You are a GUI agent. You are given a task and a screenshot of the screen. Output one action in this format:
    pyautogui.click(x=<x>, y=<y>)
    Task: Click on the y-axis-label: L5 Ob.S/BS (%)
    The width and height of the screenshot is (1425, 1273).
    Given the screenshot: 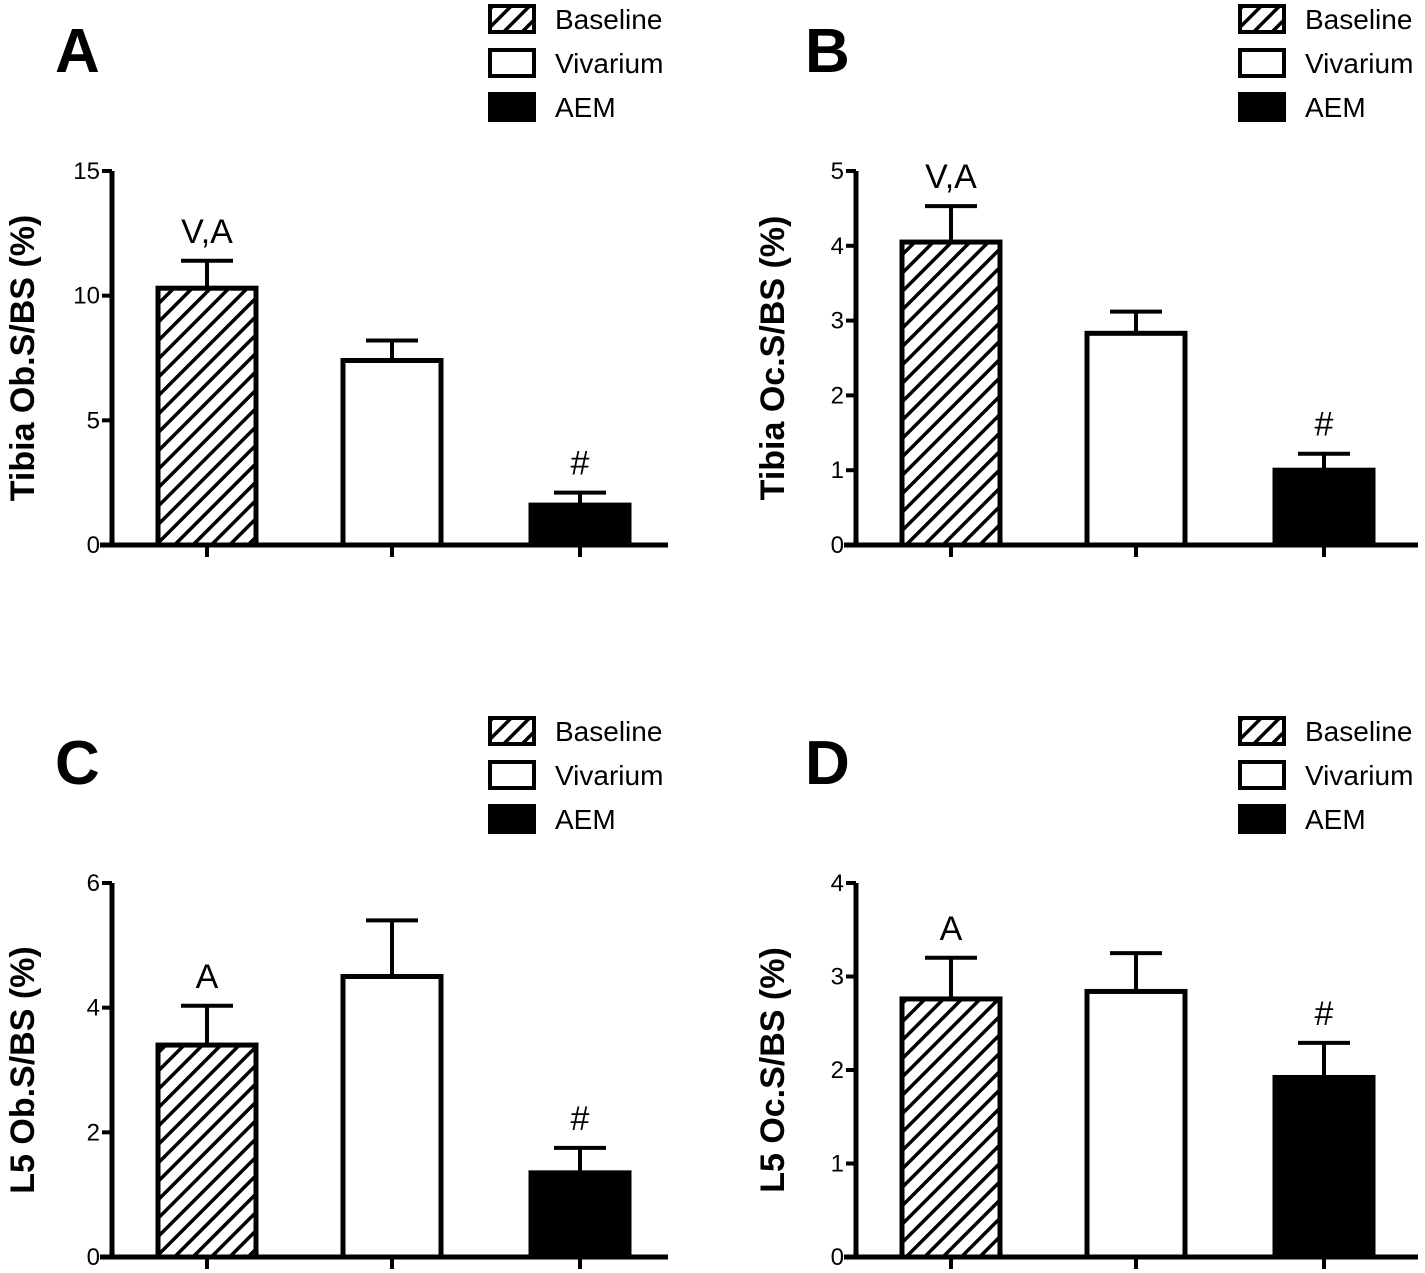 What is the action you would take?
    pyautogui.click(x=23, y=1069)
    